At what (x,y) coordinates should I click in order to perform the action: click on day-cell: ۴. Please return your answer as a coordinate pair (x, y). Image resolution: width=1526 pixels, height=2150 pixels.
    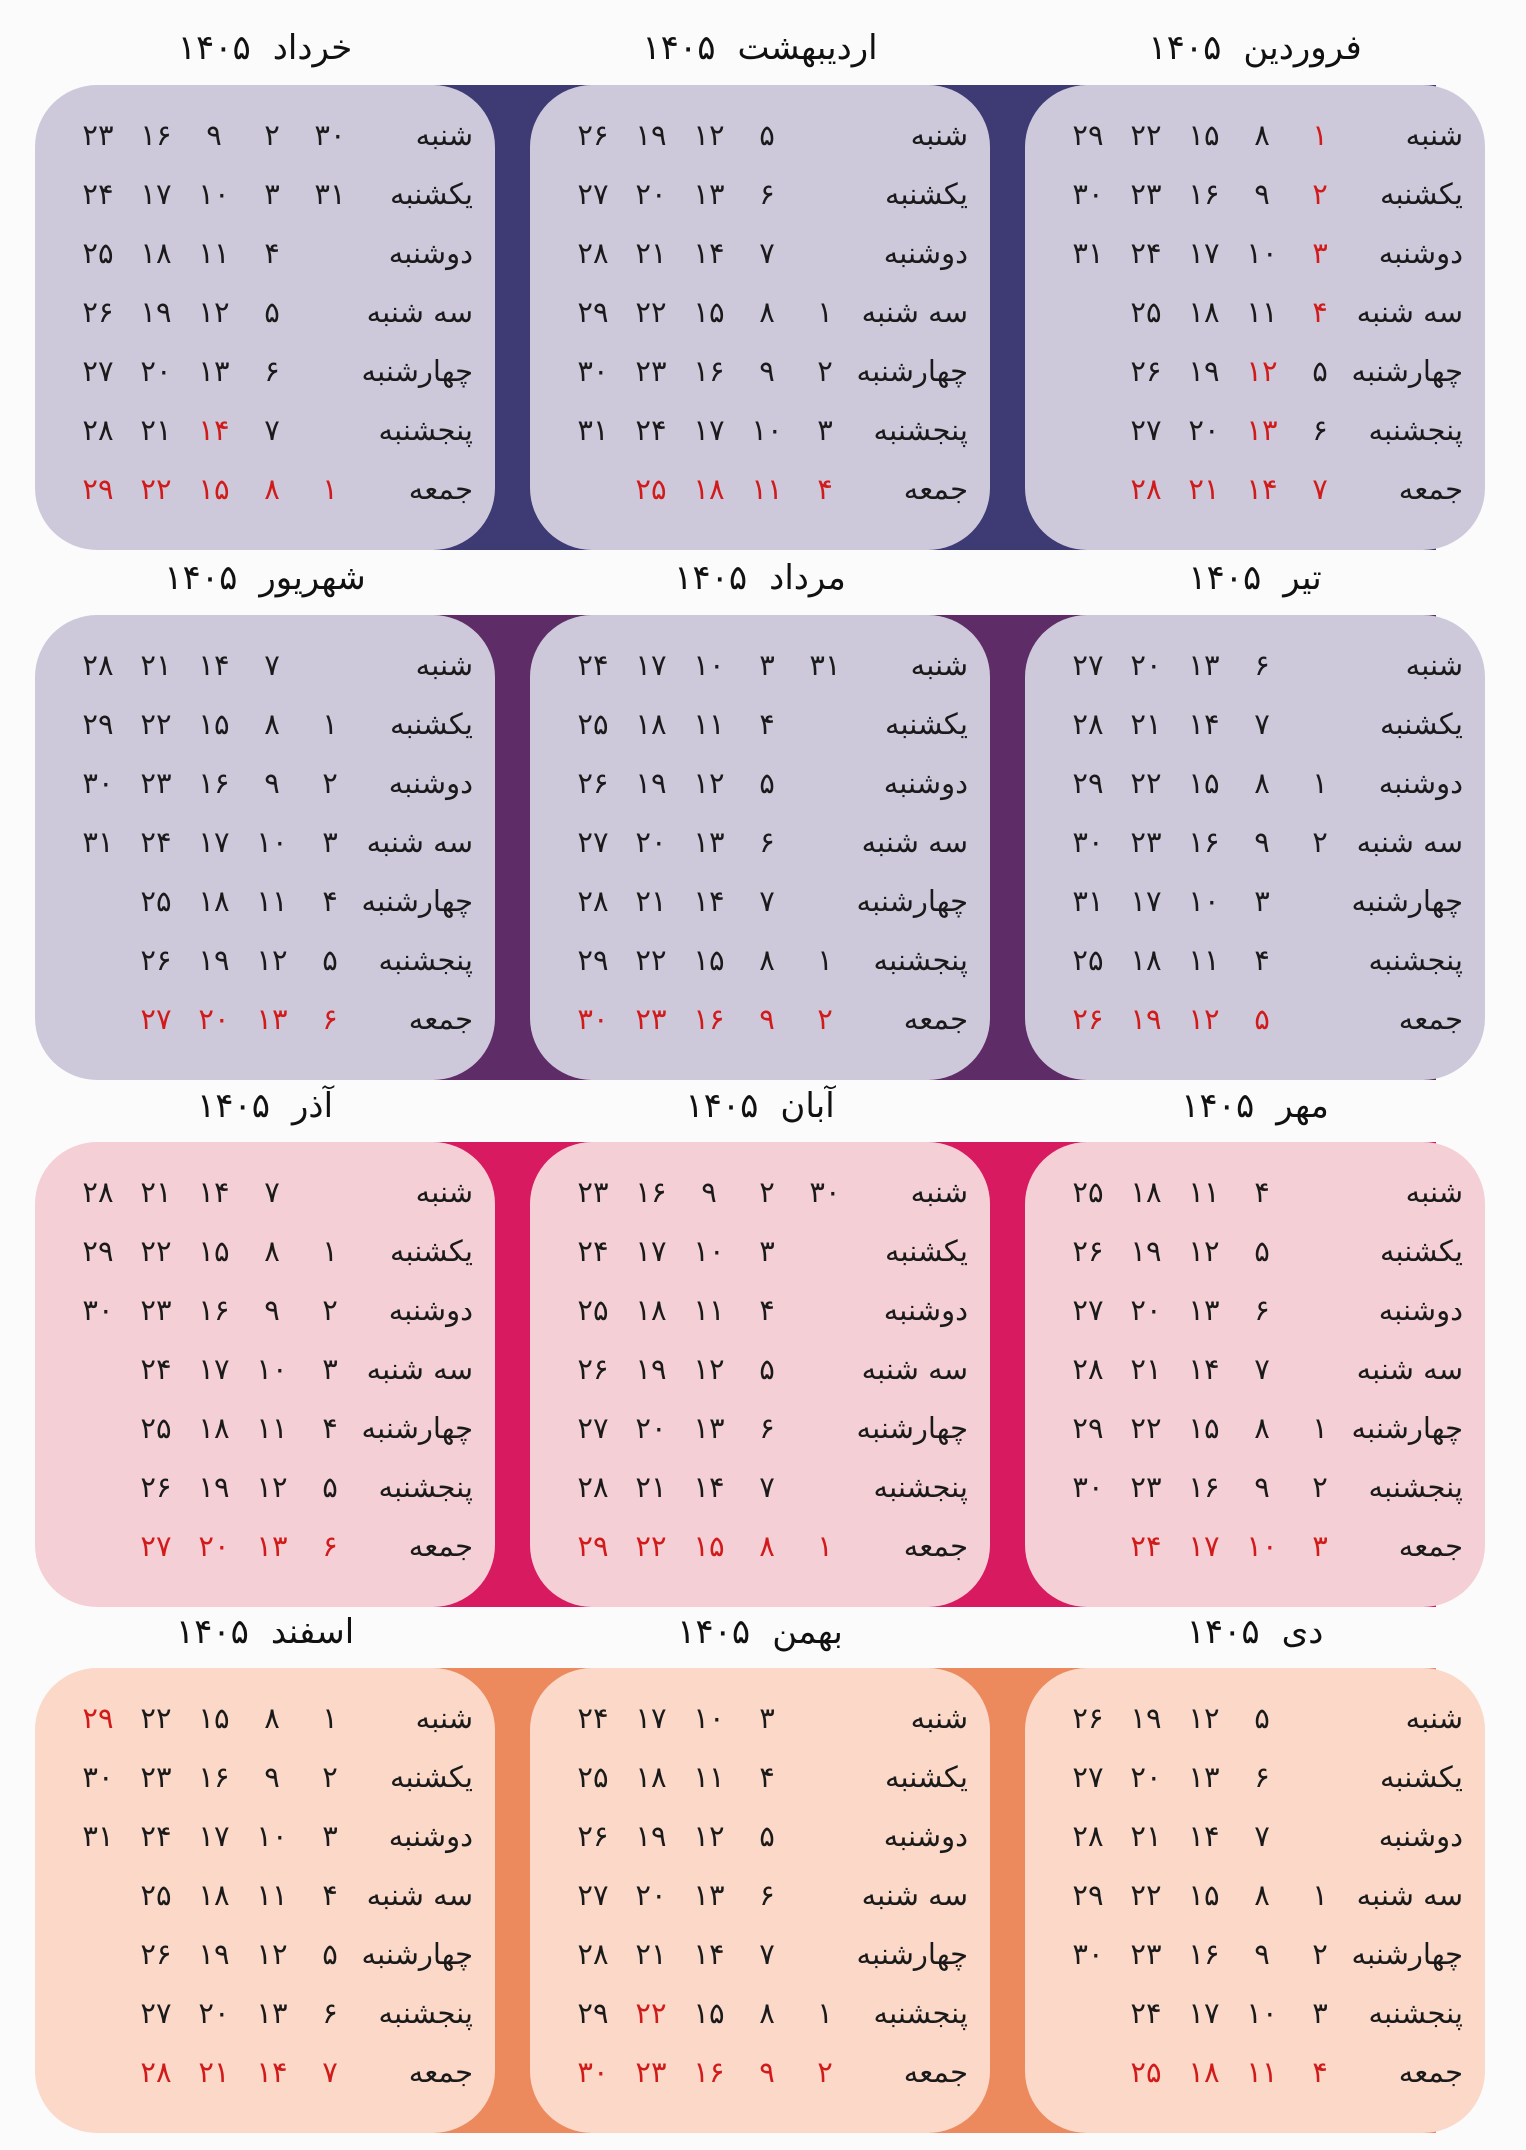
    Looking at the image, I should click on (767, 1310).